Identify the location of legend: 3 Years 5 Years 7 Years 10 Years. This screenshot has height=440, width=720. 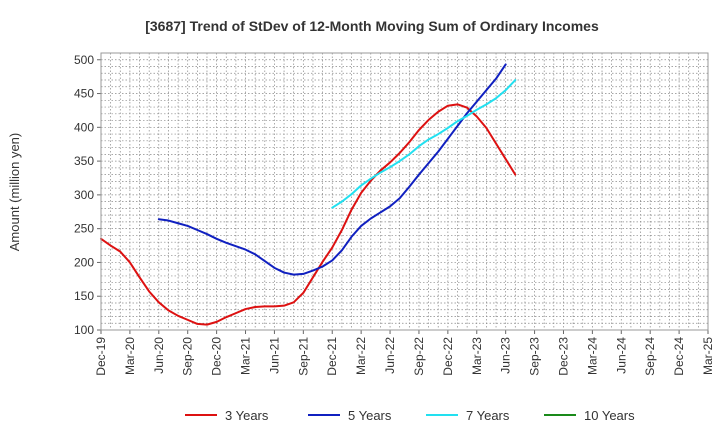
(410, 415).